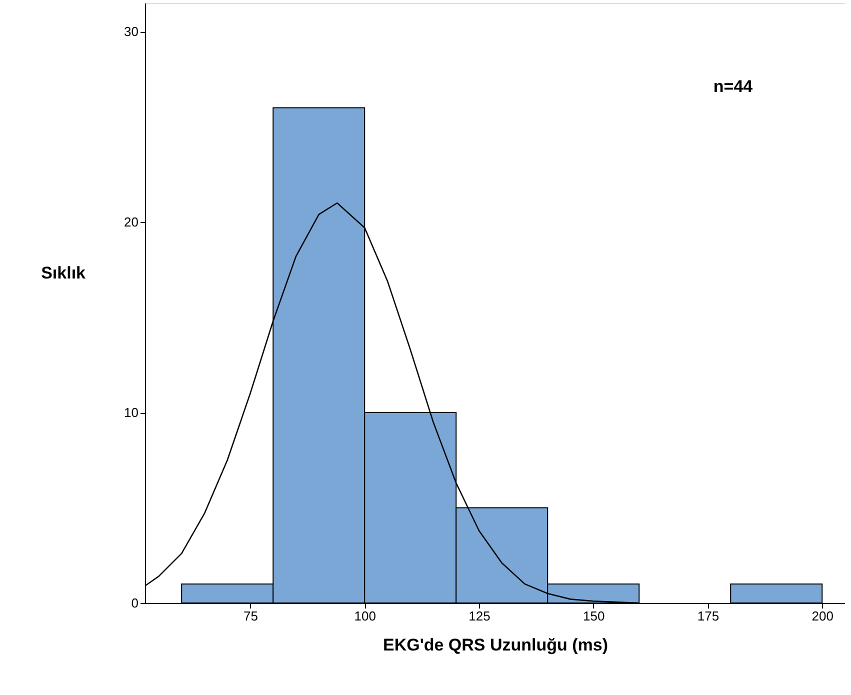 Image resolution: width=851 pixels, height=695 pixels. What do you see at coordinates (250, 616) in the screenshot?
I see `x-tick-label: 75` at bounding box center [250, 616].